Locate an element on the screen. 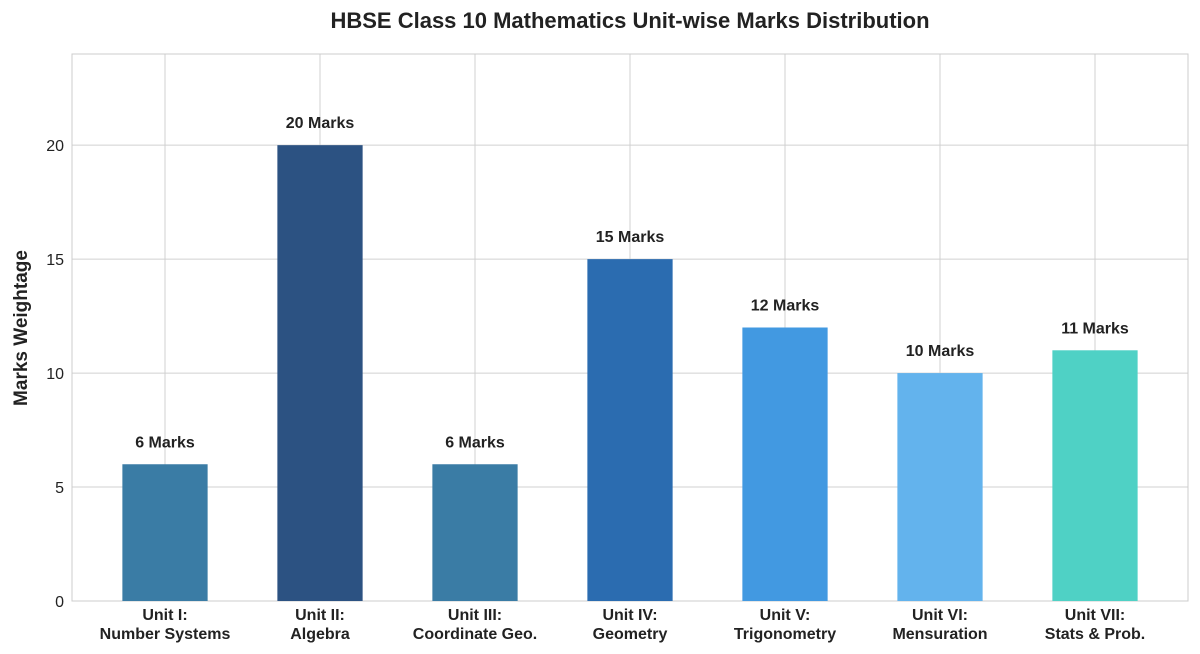 This screenshot has height=654, width=1200. x-tick-label: Unit IV: Geometry is located at coordinates (630, 625).